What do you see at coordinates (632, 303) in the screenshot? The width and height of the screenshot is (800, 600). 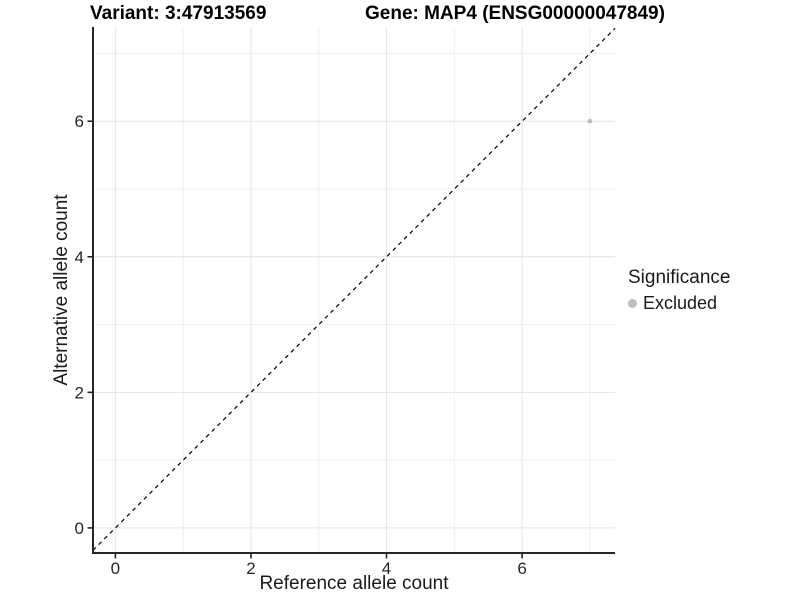 I see `legend-key-dot` at bounding box center [632, 303].